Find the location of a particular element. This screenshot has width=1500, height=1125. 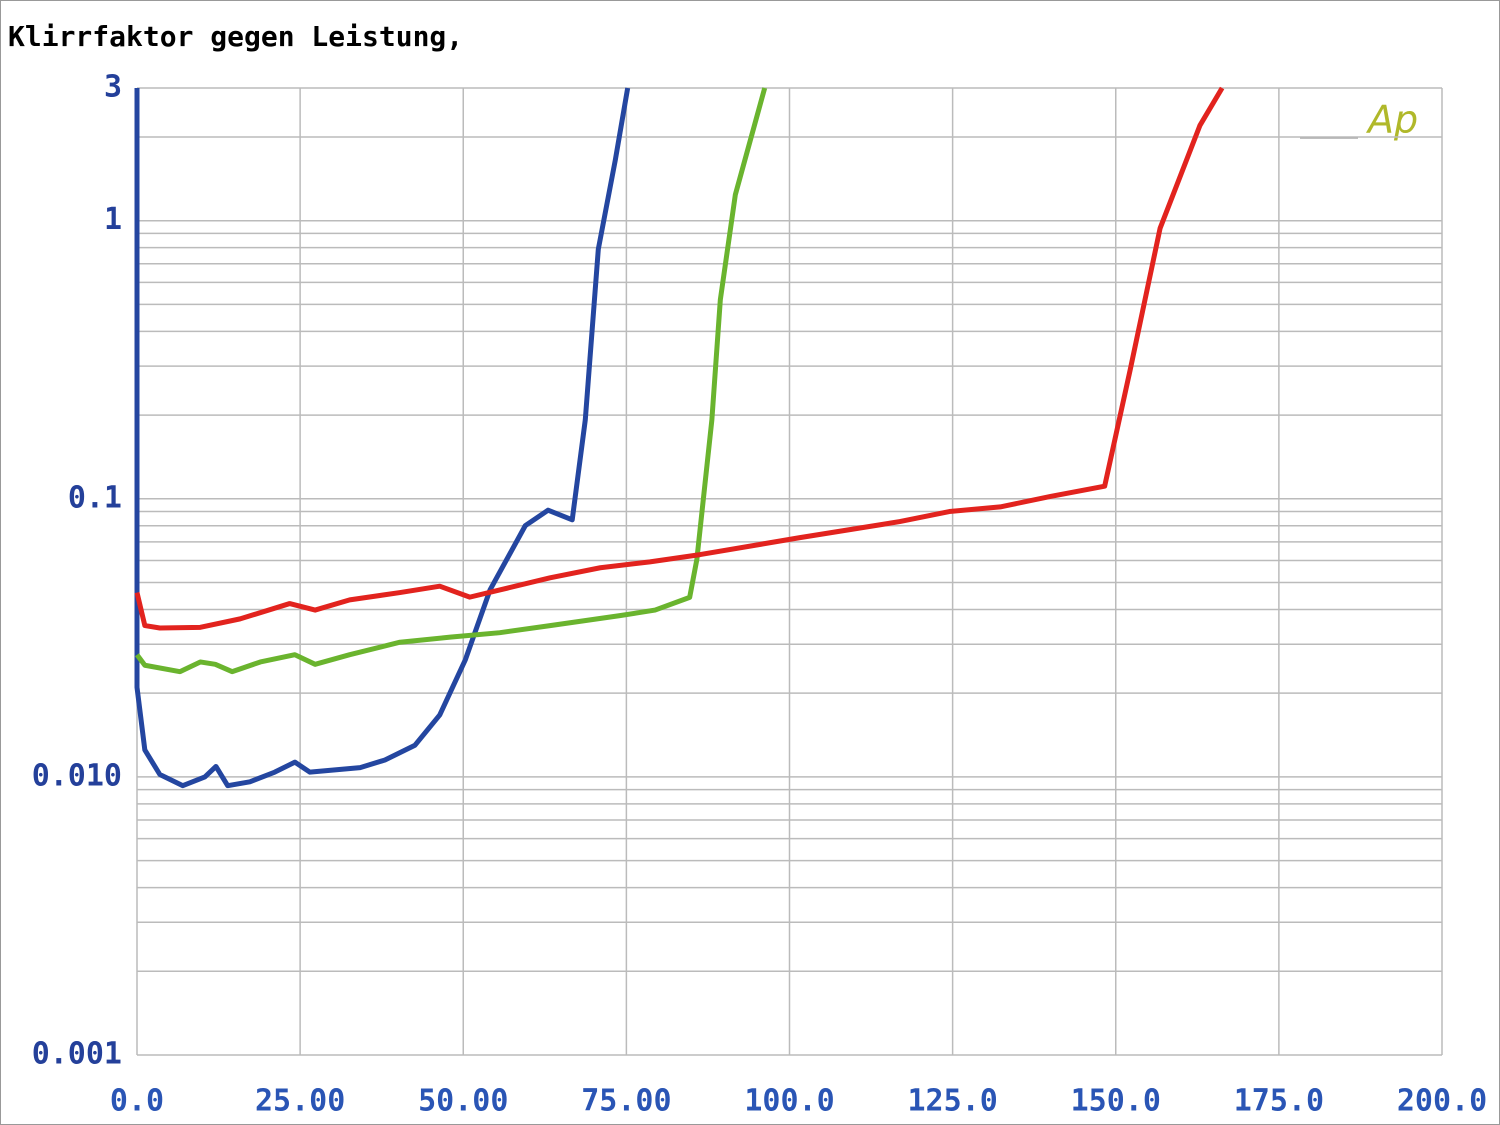

y-tick-label: 3 is located at coordinates (113, 87).